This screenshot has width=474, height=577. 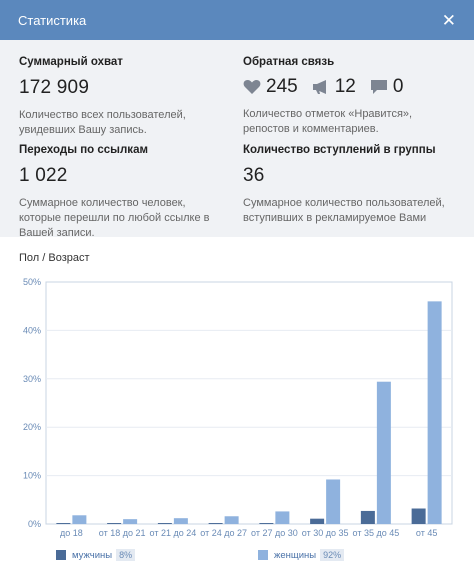 What do you see at coordinates (92, 555) in the screenshot?
I see `legend-label: мужчины` at bounding box center [92, 555].